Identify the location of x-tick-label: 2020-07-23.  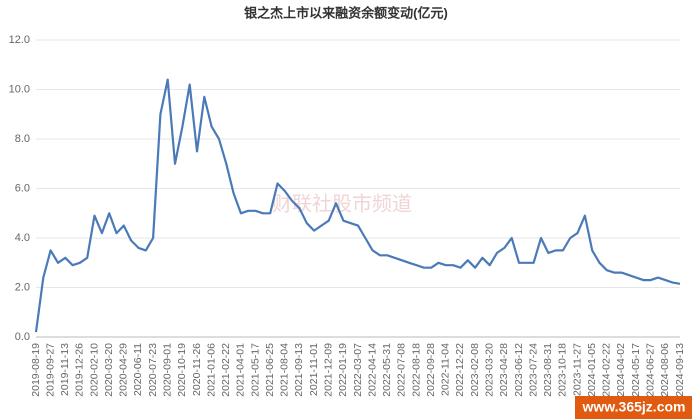
(153, 370).